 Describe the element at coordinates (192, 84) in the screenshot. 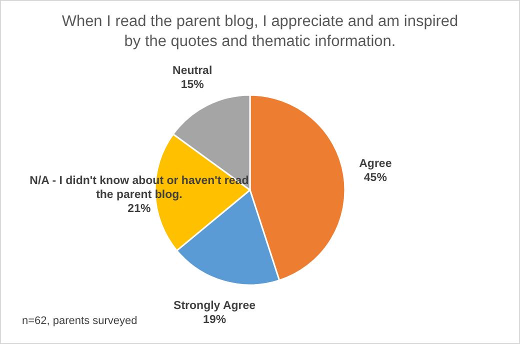

I see `data-label: 15%` at that location.